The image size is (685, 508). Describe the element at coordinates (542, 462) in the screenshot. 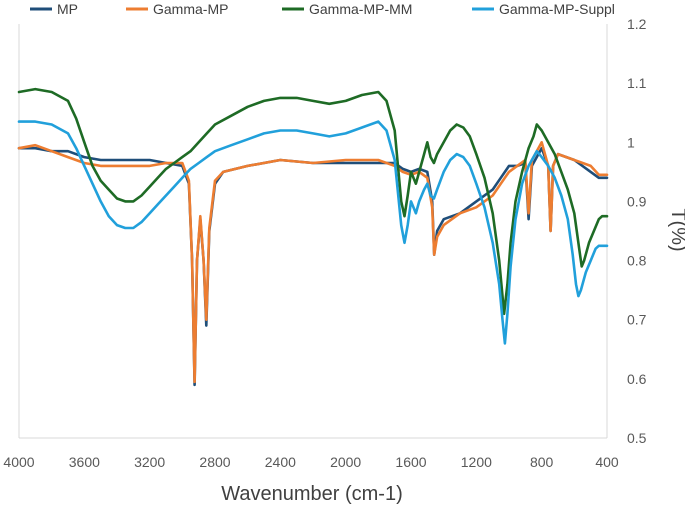

I see `x-tick-label: 800` at that location.